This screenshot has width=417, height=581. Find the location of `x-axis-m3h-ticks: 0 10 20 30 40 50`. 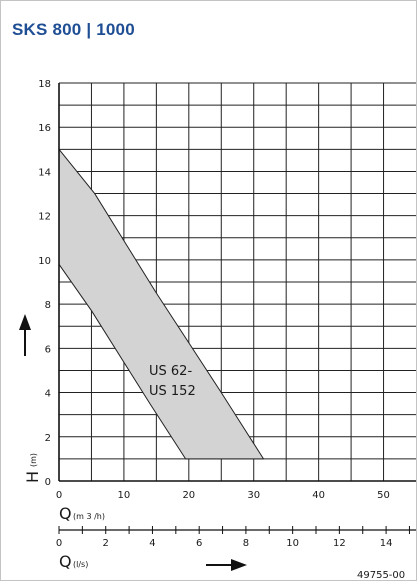

x-axis-m3h-ticks: 0 10 20 30 40 50 is located at coordinates (223, 495).